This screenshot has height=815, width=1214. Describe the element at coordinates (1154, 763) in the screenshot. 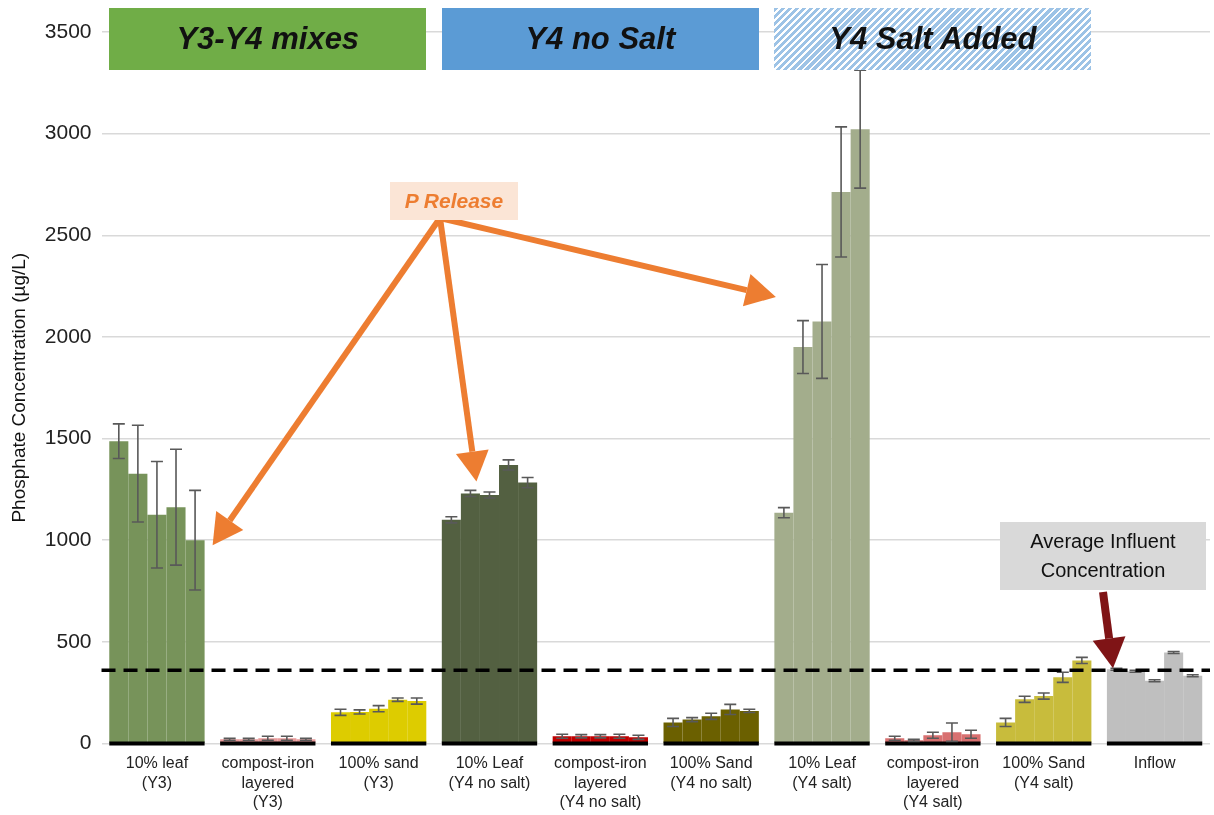

I see `x-tick-label: Inflow` at that location.